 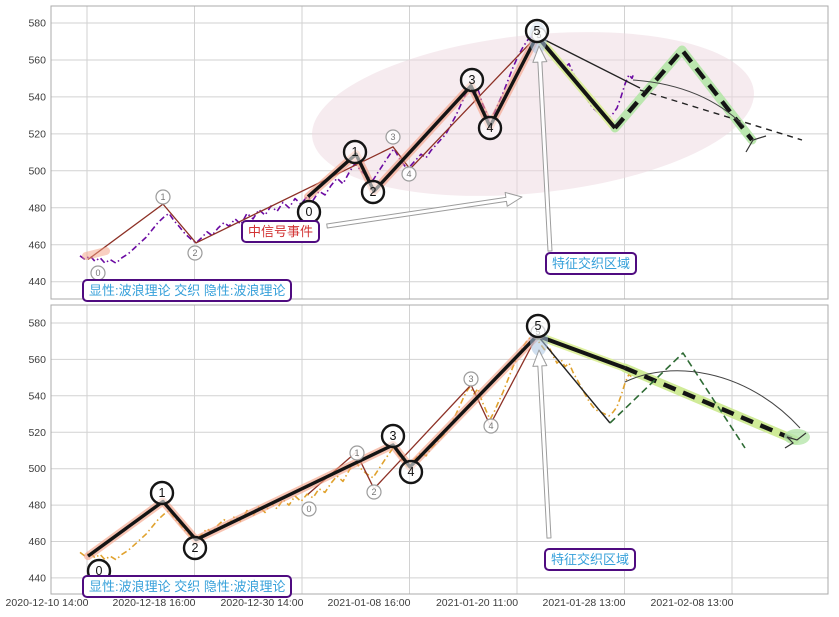 What do you see at coordinates (187, 586) in the screenshot?
I see `annotation-wave-theory-bottom: 显性:波浪理论 交织 隐性:波浪理论` at bounding box center [187, 586].